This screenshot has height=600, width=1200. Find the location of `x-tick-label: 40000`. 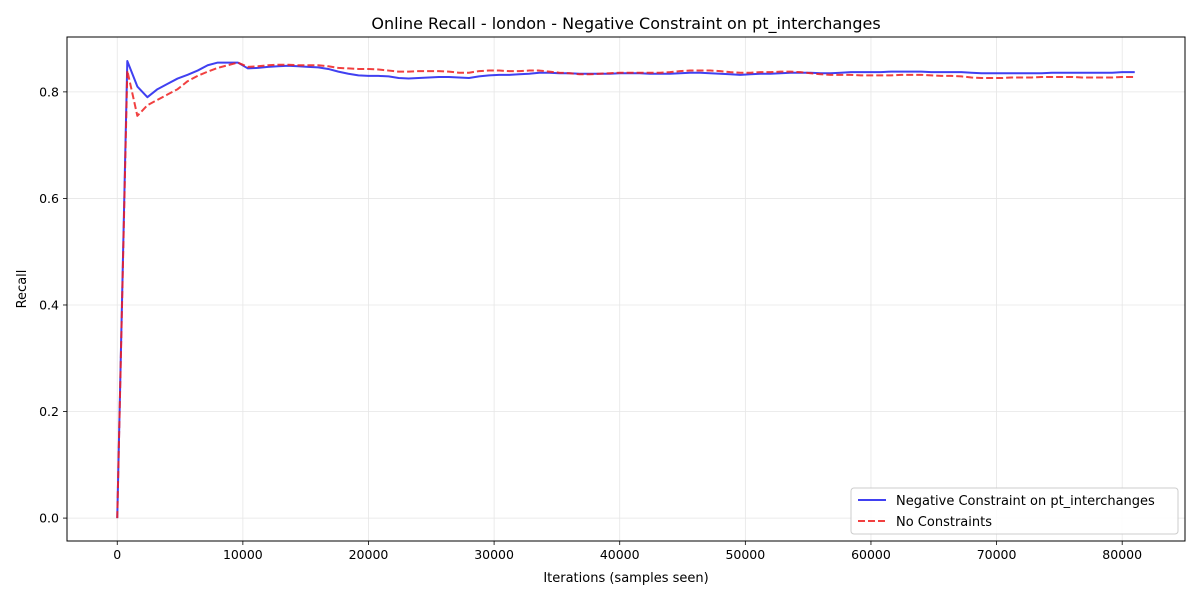

x-tick-label: 40000 is located at coordinates (620, 554).